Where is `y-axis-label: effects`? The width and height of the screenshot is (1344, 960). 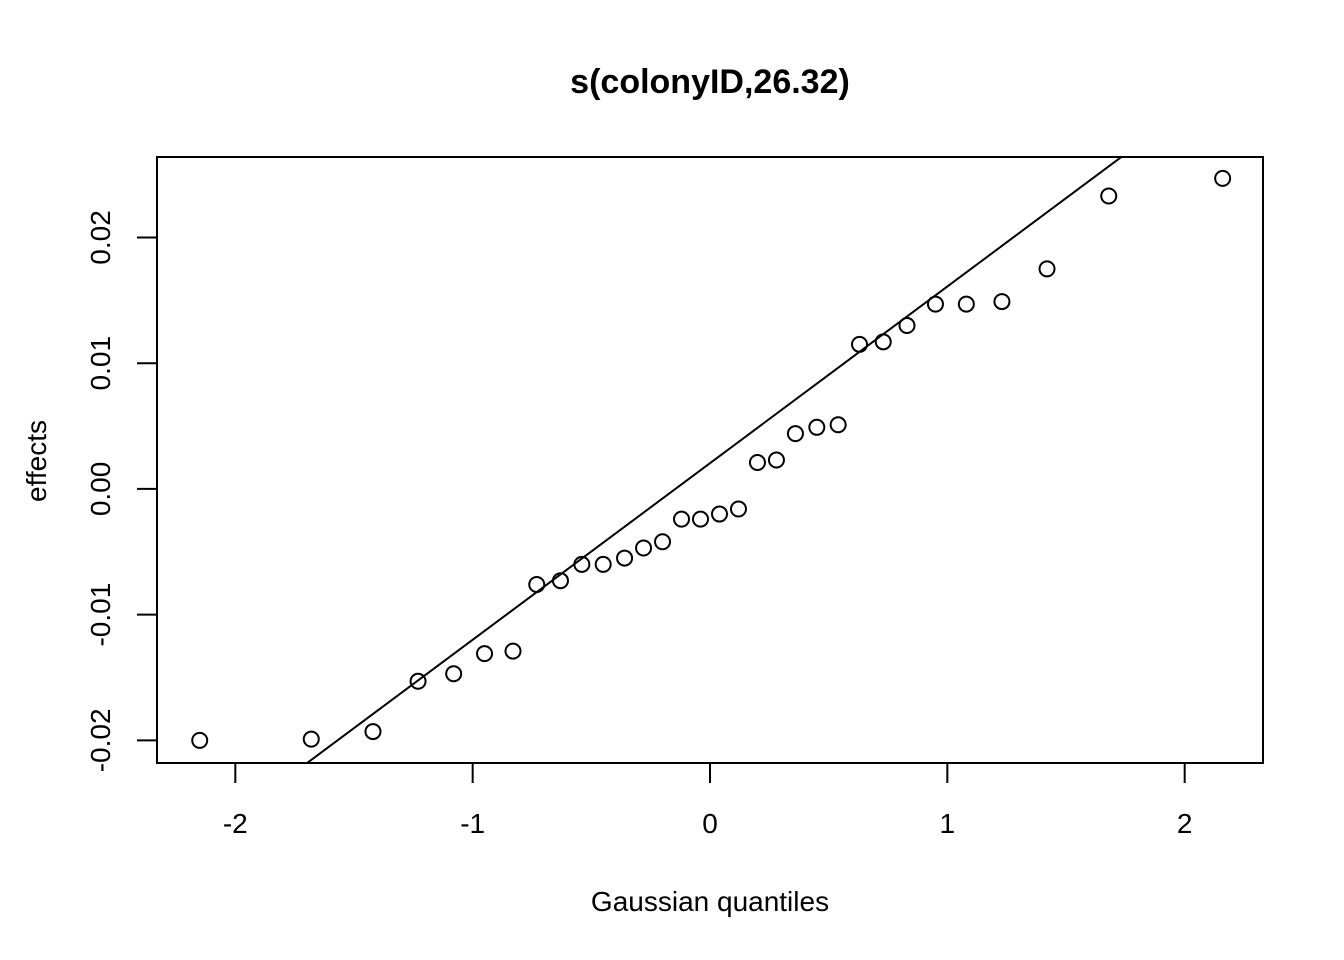
y-axis-label: effects is located at coordinates (36, 461).